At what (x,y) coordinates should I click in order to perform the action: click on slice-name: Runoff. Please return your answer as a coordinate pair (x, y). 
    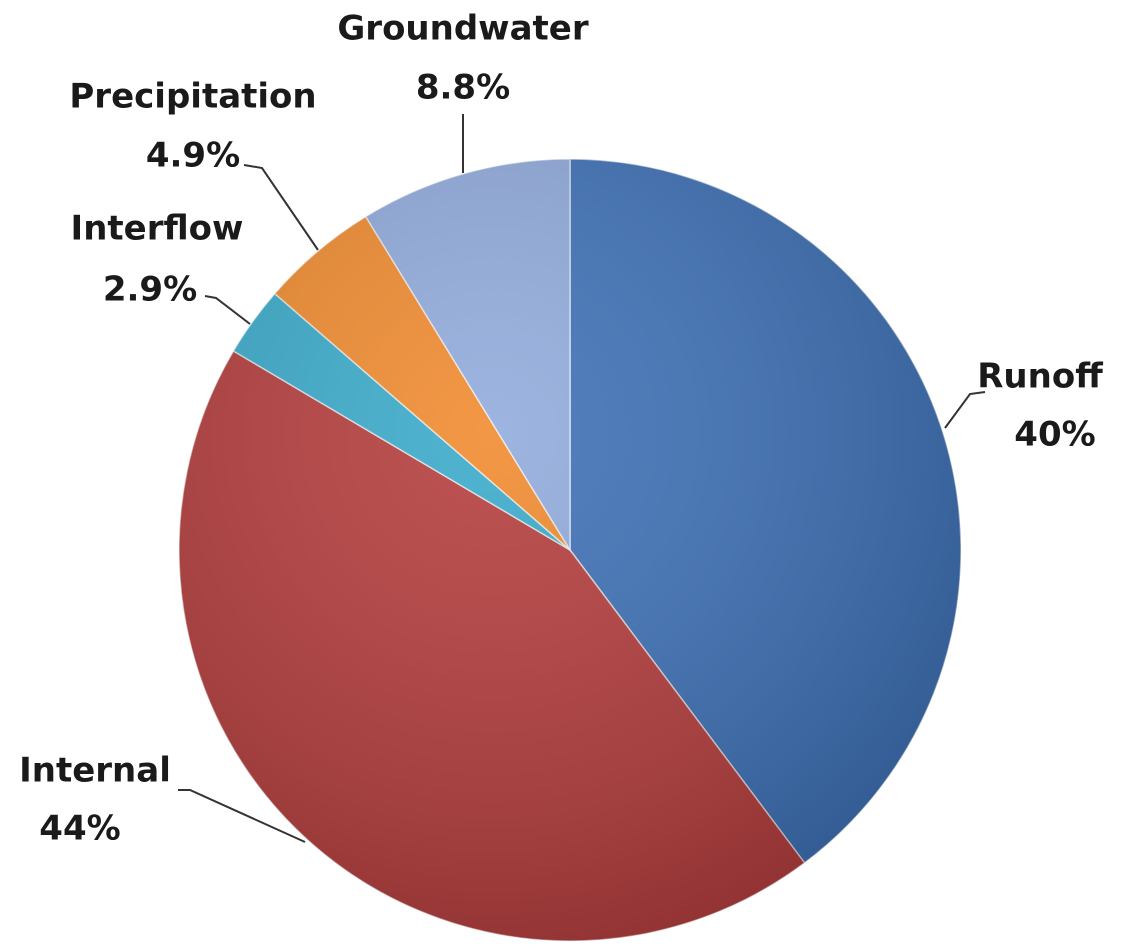
    Looking at the image, I should click on (1040, 377).